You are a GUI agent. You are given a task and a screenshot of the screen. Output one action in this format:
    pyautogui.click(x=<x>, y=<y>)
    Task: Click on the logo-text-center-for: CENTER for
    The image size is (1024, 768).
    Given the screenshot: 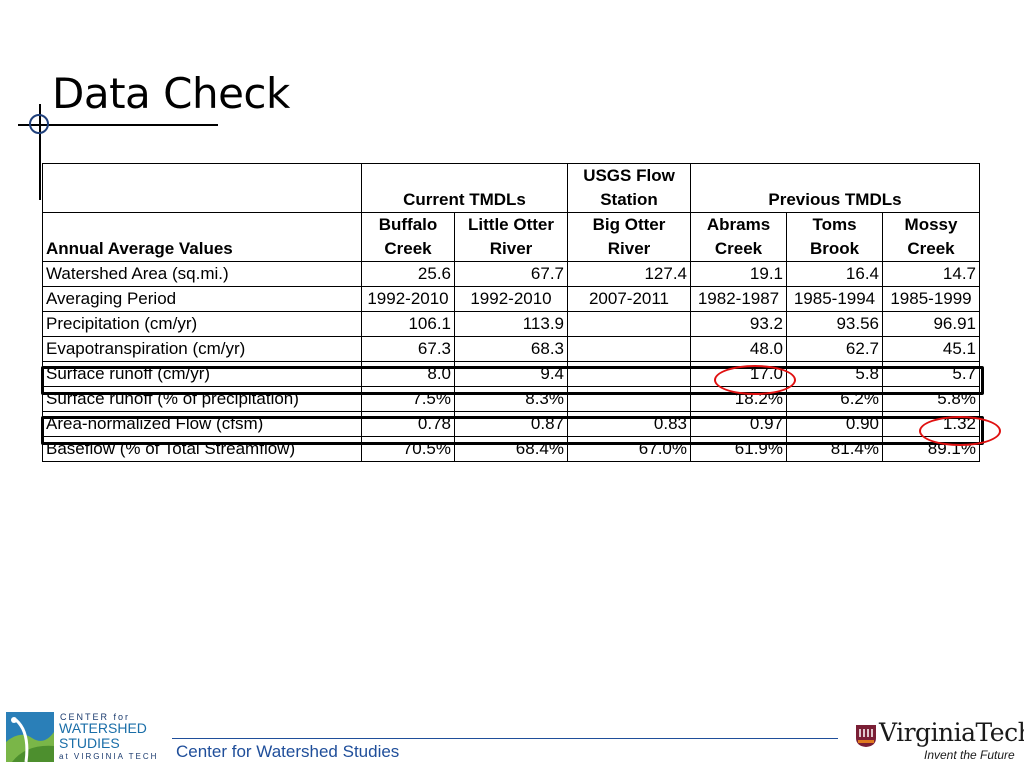 What is the action you would take?
    pyautogui.click(x=95, y=717)
    